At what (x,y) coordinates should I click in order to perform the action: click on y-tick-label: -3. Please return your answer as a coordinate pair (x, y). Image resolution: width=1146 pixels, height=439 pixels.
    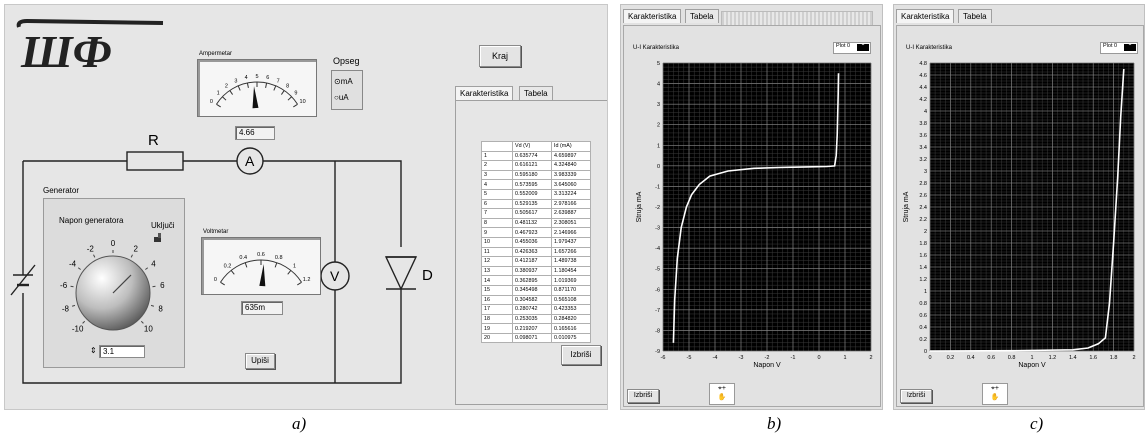
    Looking at the image, I should click on (657, 229).